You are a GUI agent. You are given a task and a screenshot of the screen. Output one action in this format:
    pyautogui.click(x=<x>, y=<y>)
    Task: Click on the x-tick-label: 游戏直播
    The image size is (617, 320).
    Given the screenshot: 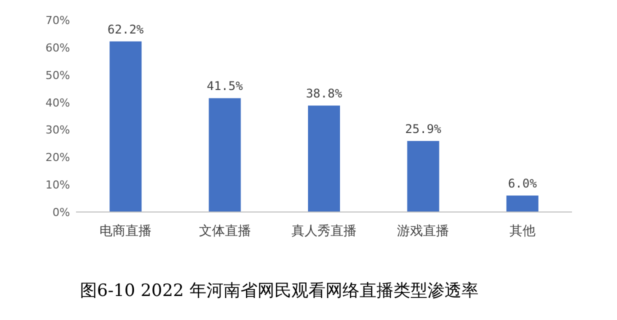 What is the action you would take?
    pyautogui.click(x=423, y=231)
    